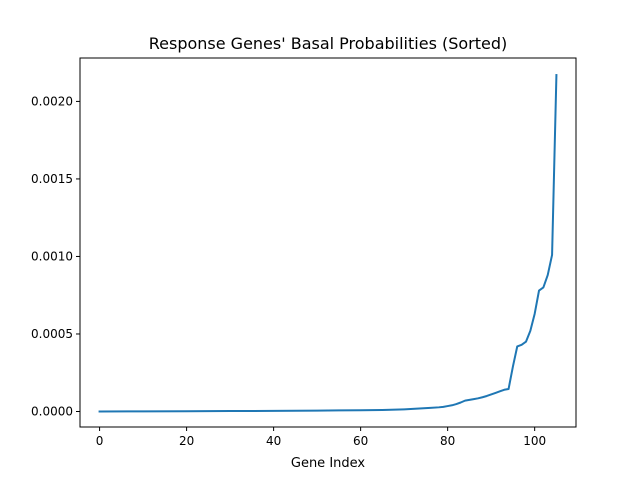  Describe the element at coordinates (186, 441) in the screenshot. I see `x-tick-label: 20` at that location.